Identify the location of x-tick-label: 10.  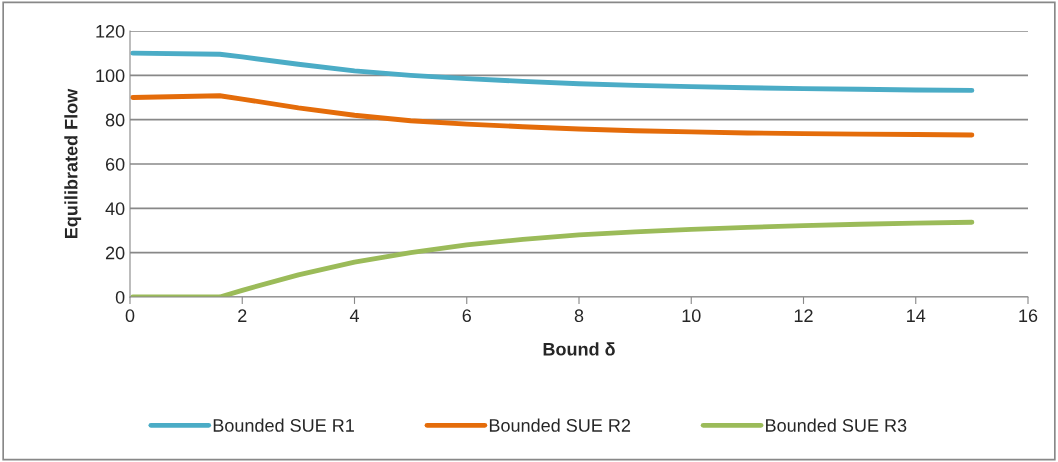
(691, 316).